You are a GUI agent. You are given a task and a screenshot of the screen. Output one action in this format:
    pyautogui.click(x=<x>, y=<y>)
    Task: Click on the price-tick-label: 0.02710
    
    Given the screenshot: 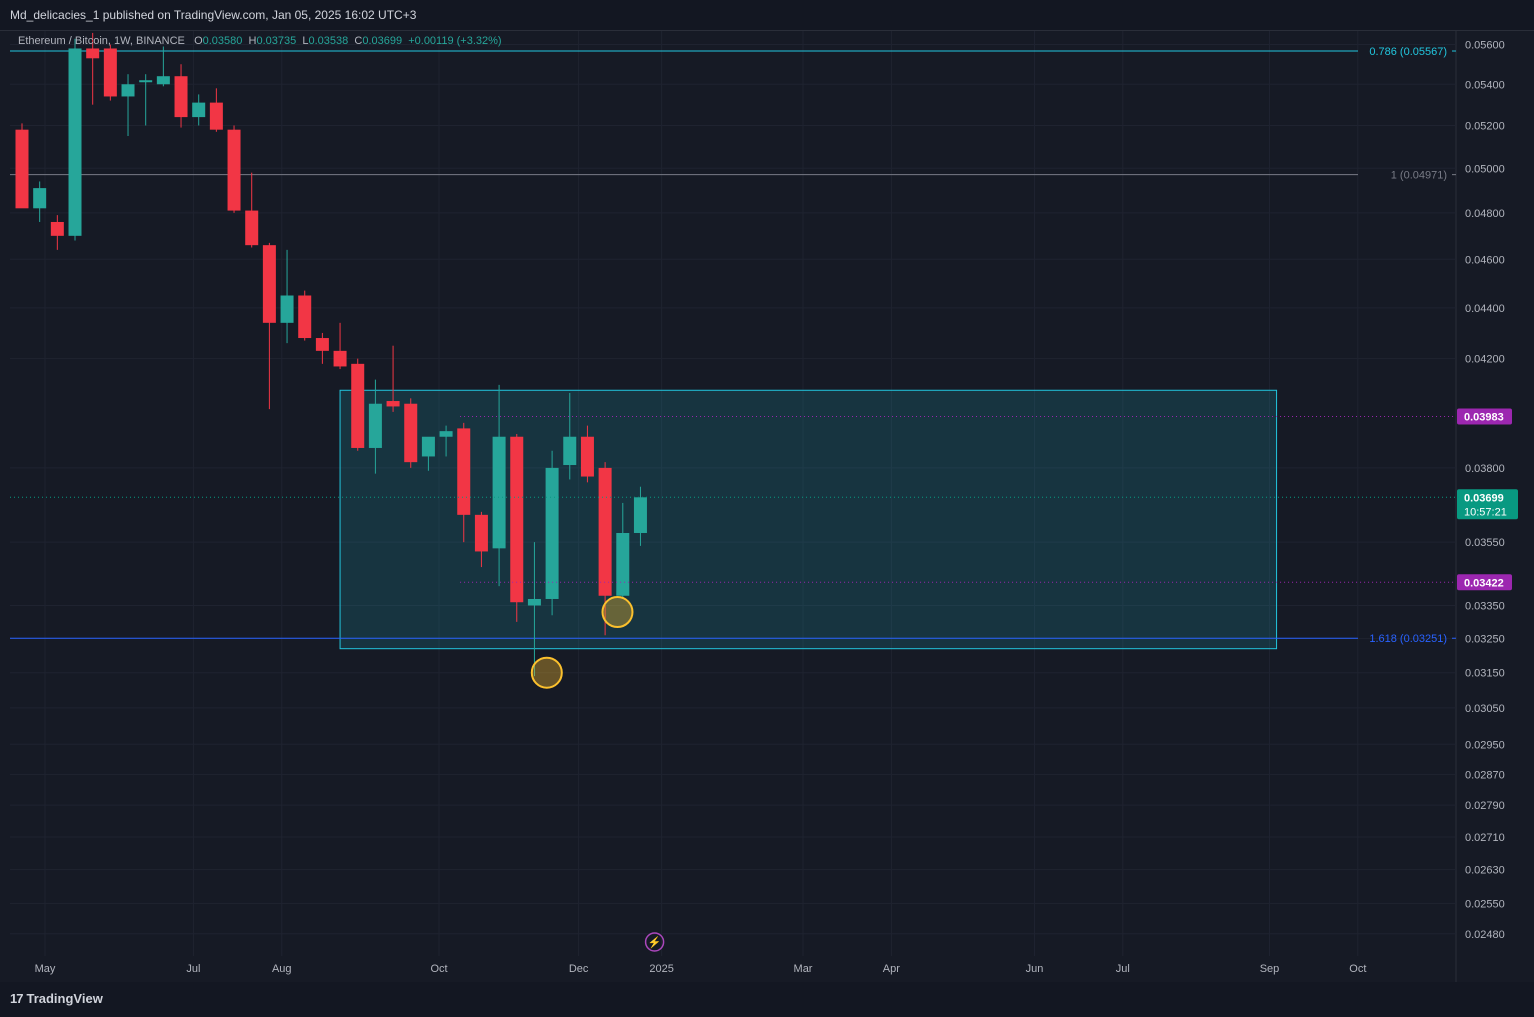 What is the action you would take?
    pyautogui.click(x=1485, y=838)
    